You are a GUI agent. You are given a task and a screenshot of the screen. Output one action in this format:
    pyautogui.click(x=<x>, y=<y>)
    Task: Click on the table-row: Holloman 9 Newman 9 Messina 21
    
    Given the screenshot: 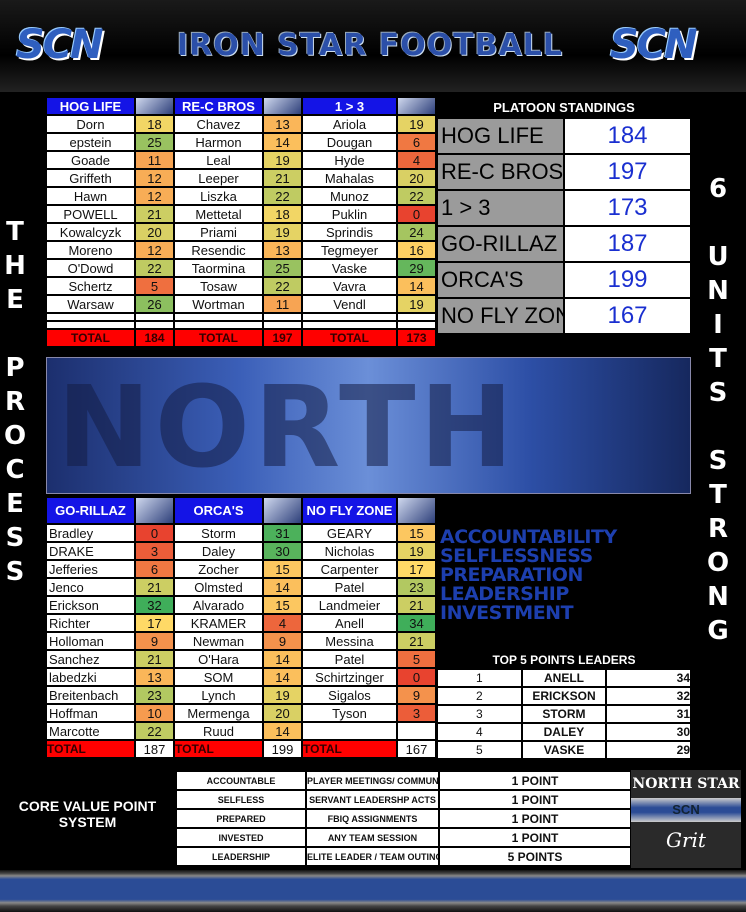 What is the action you would take?
    pyautogui.click(x=241, y=641)
    